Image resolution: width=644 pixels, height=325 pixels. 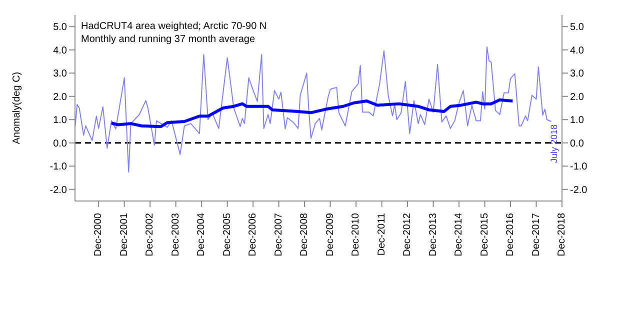 I want to click on x-tick-label: Dec-2004, so click(x=202, y=234).